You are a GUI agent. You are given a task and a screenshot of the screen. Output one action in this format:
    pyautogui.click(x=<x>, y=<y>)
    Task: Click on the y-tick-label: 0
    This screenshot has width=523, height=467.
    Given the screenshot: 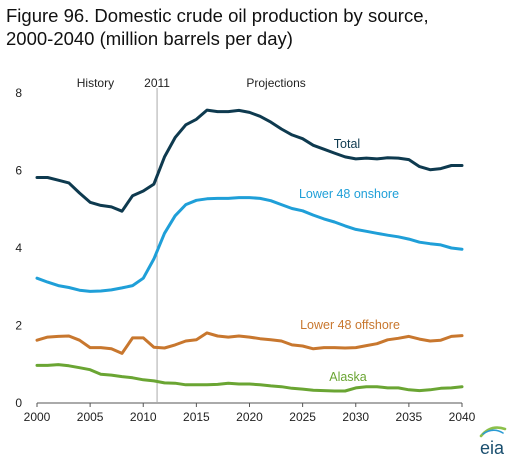 What is the action you would take?
    pyautogui.click(x=18, y=403)
    